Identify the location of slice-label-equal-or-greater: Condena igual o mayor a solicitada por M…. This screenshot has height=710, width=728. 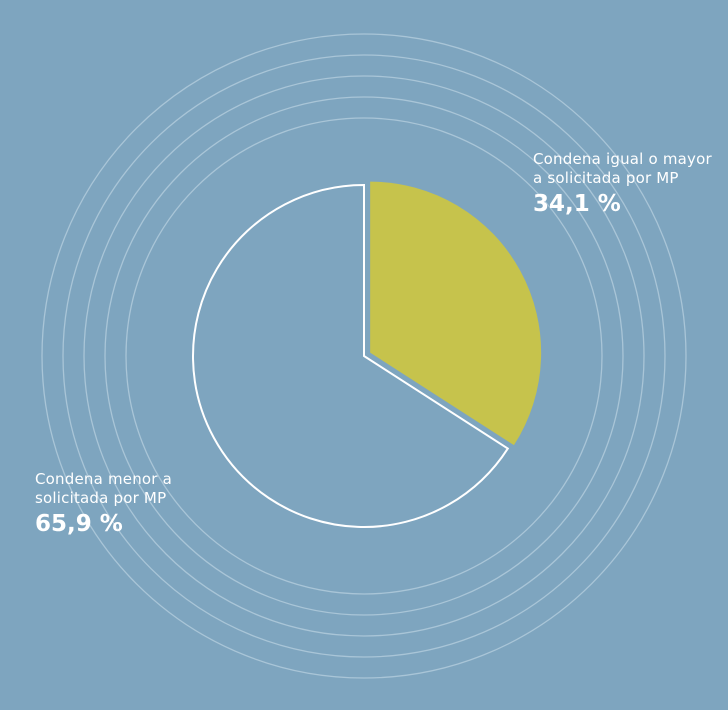
(622, 184).